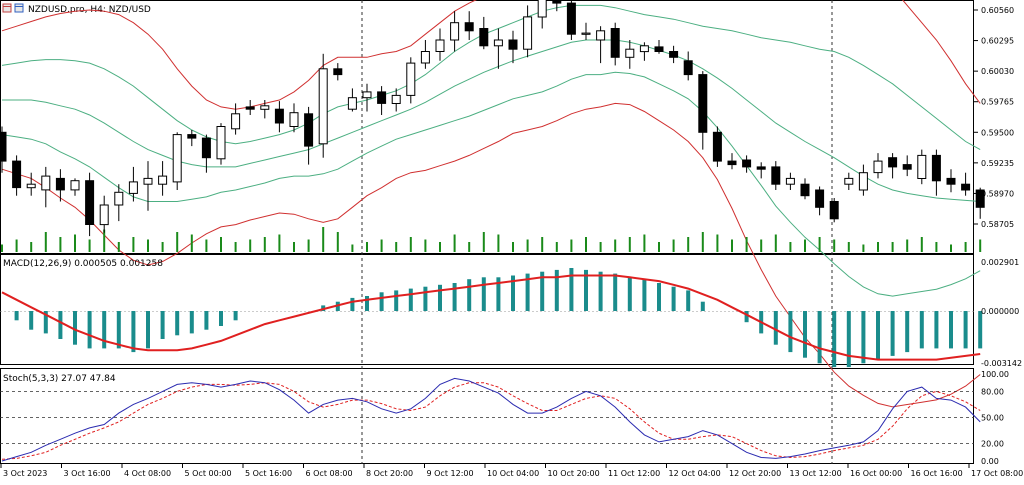 This screenshot has width=1024, height=485. Describe the element at coordinates (992, 391) in the screenshot. I see `stoch-tick-label: 80.00` at that location.